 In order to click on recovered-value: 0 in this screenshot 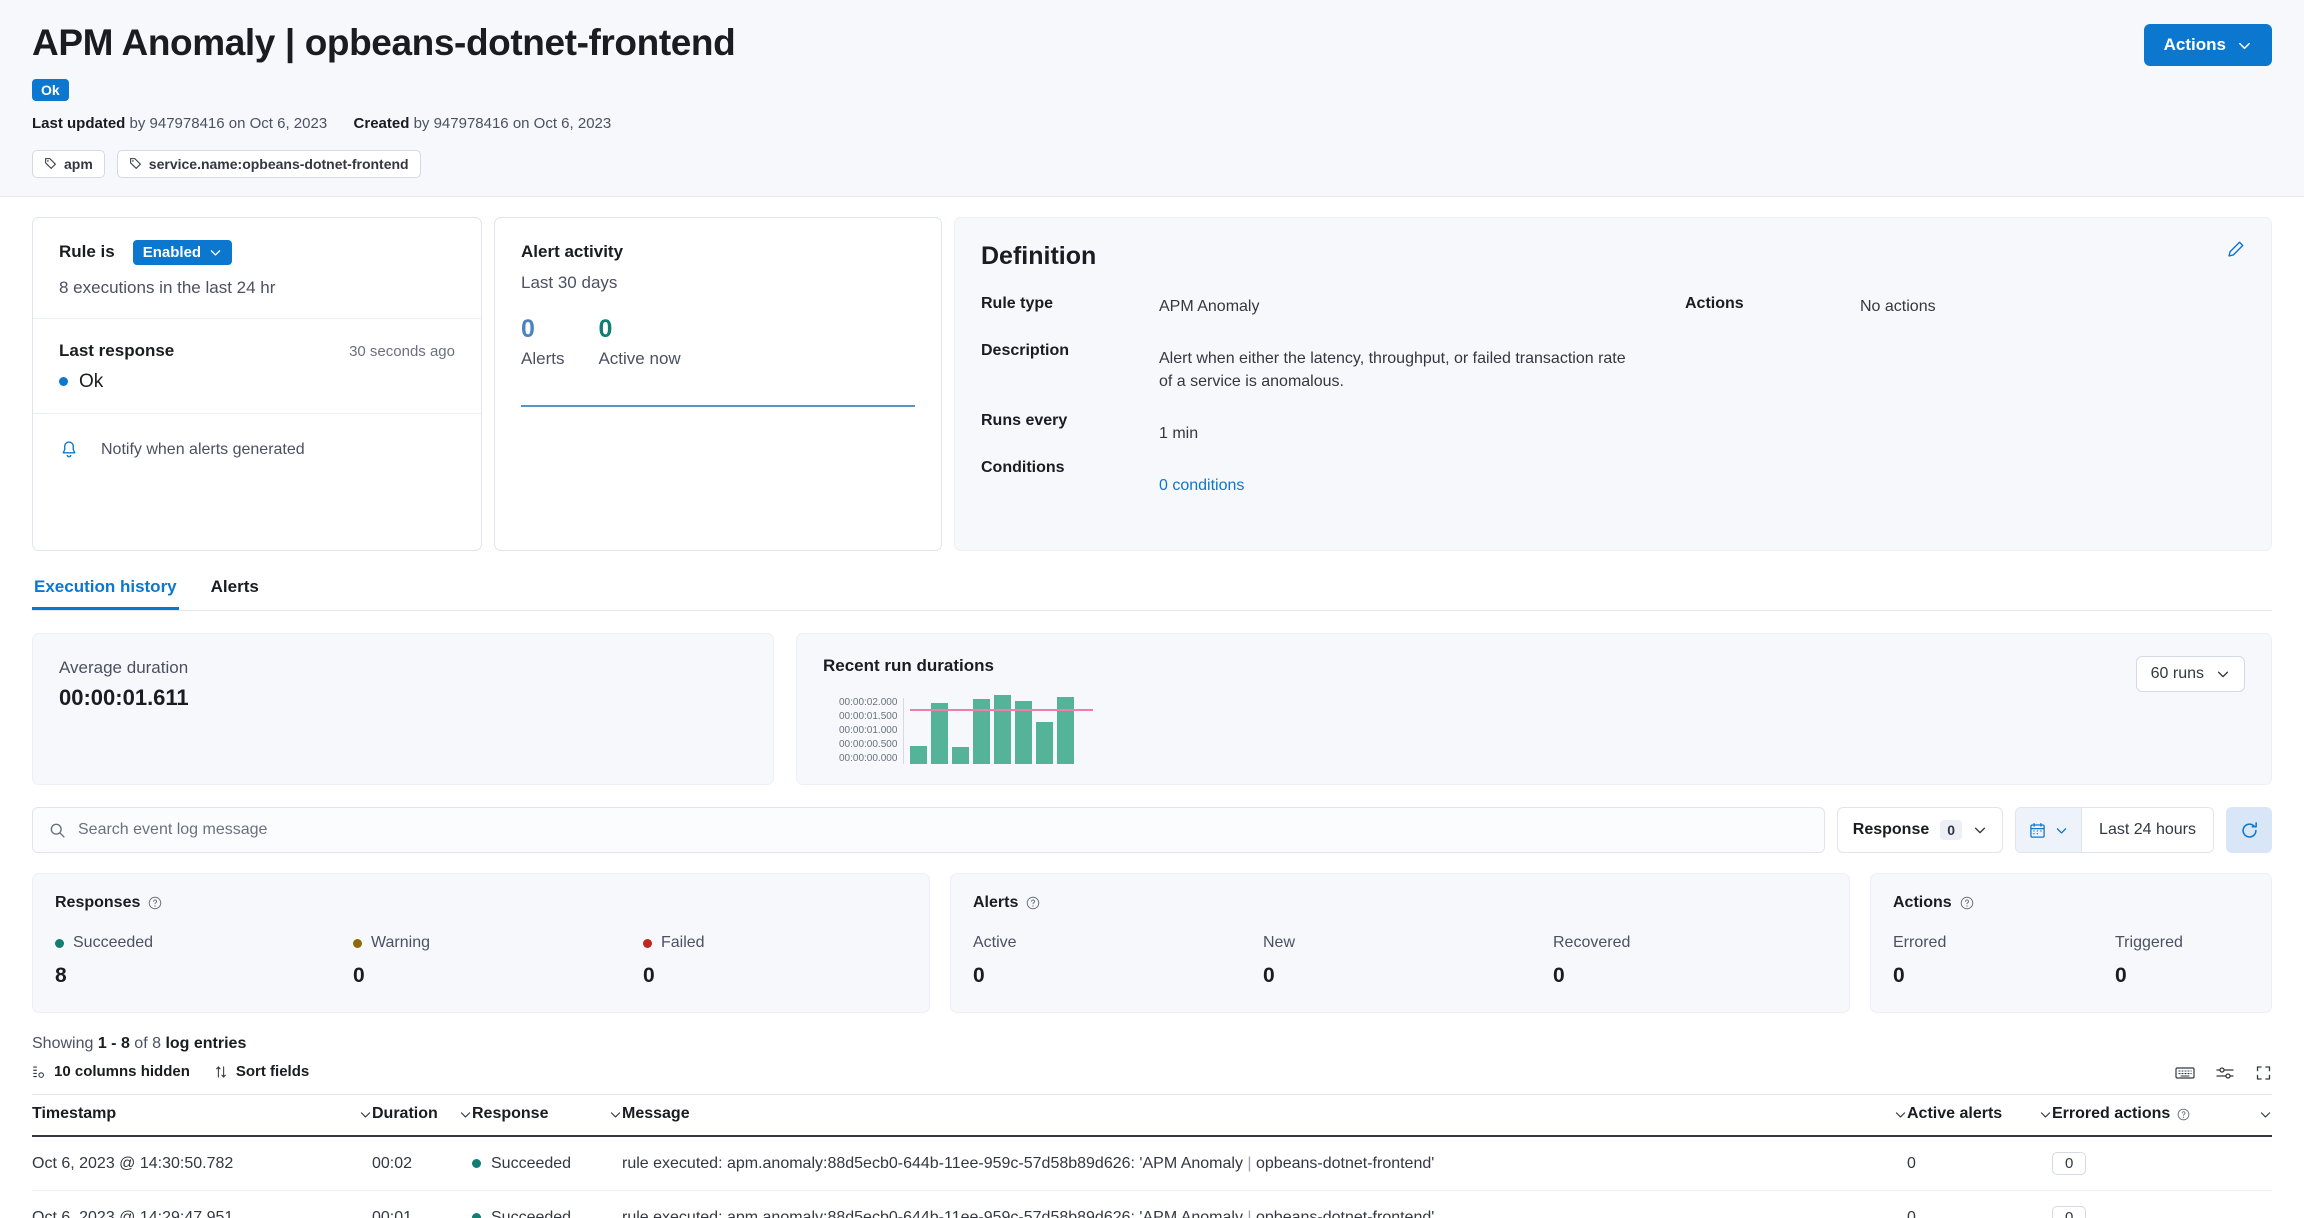, I will do `click(1559, 976)`.